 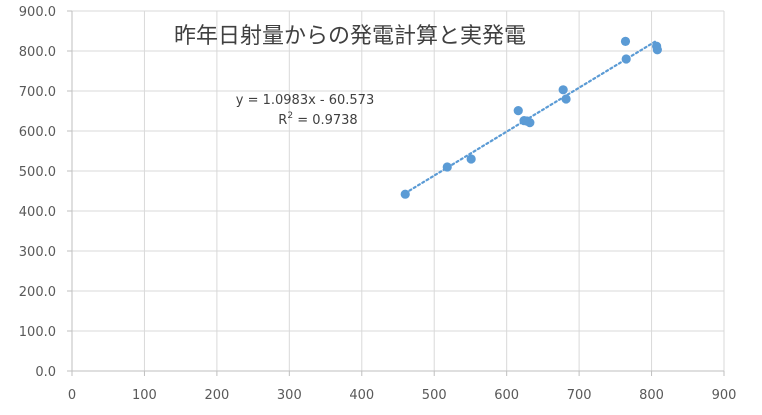 What do you see at coordinates (305, 100) in the screenshot?
I see `trendline-equation: y = 1.0983x - 60.573` at bounding box center [305, 100].